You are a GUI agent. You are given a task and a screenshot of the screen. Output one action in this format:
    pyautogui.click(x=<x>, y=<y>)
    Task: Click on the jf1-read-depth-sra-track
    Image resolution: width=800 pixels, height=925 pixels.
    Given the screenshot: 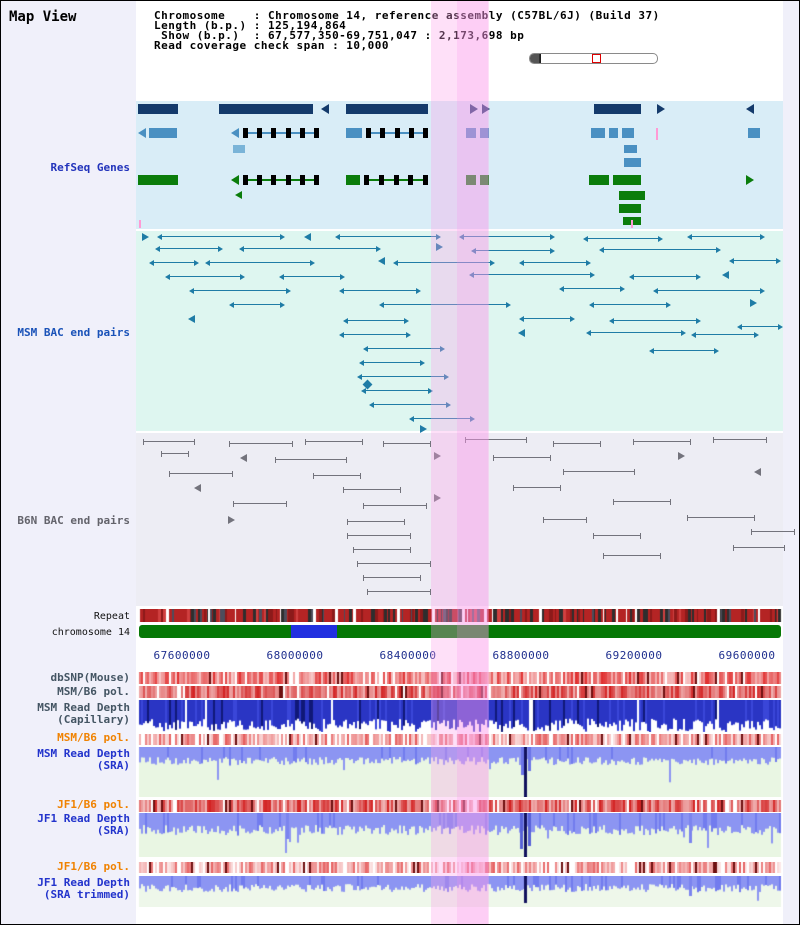 What is the action you would take?
    pyautogui.click(x=459, y=835)
    